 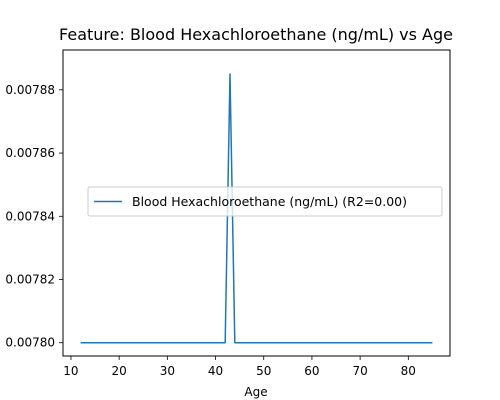 What do you see at coordinates (30, 343) in the screenshot?
I see `y-tick-label: 0.00780` at bounding box center [30, 343].